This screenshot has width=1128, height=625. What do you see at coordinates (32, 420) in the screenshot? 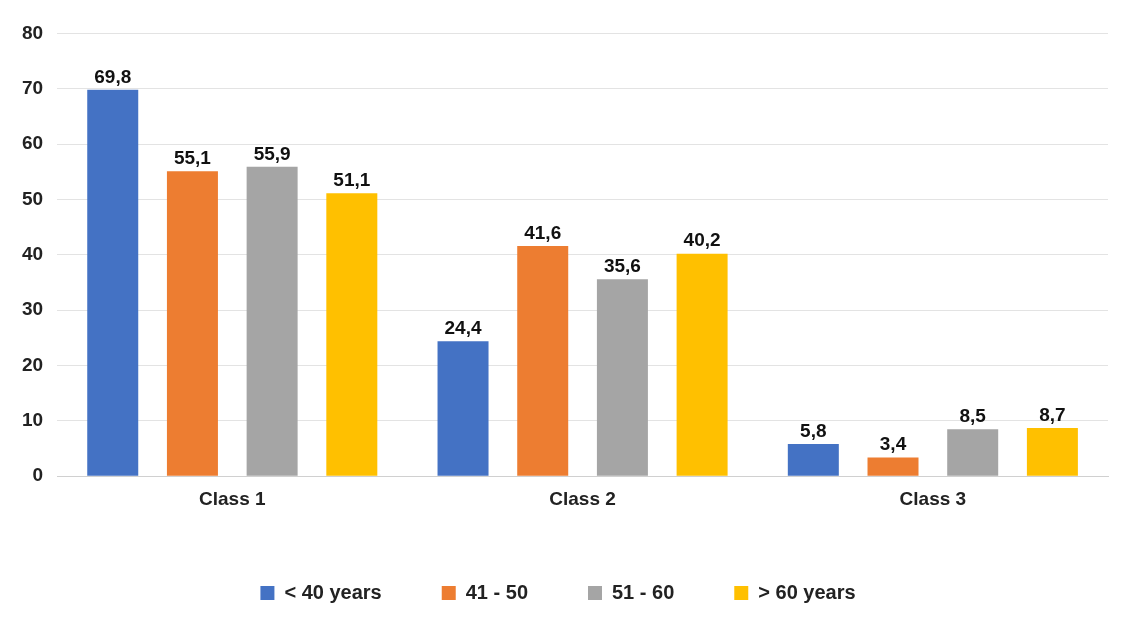
I see `y-tick-label: 10` at bounding box center [32, 420].